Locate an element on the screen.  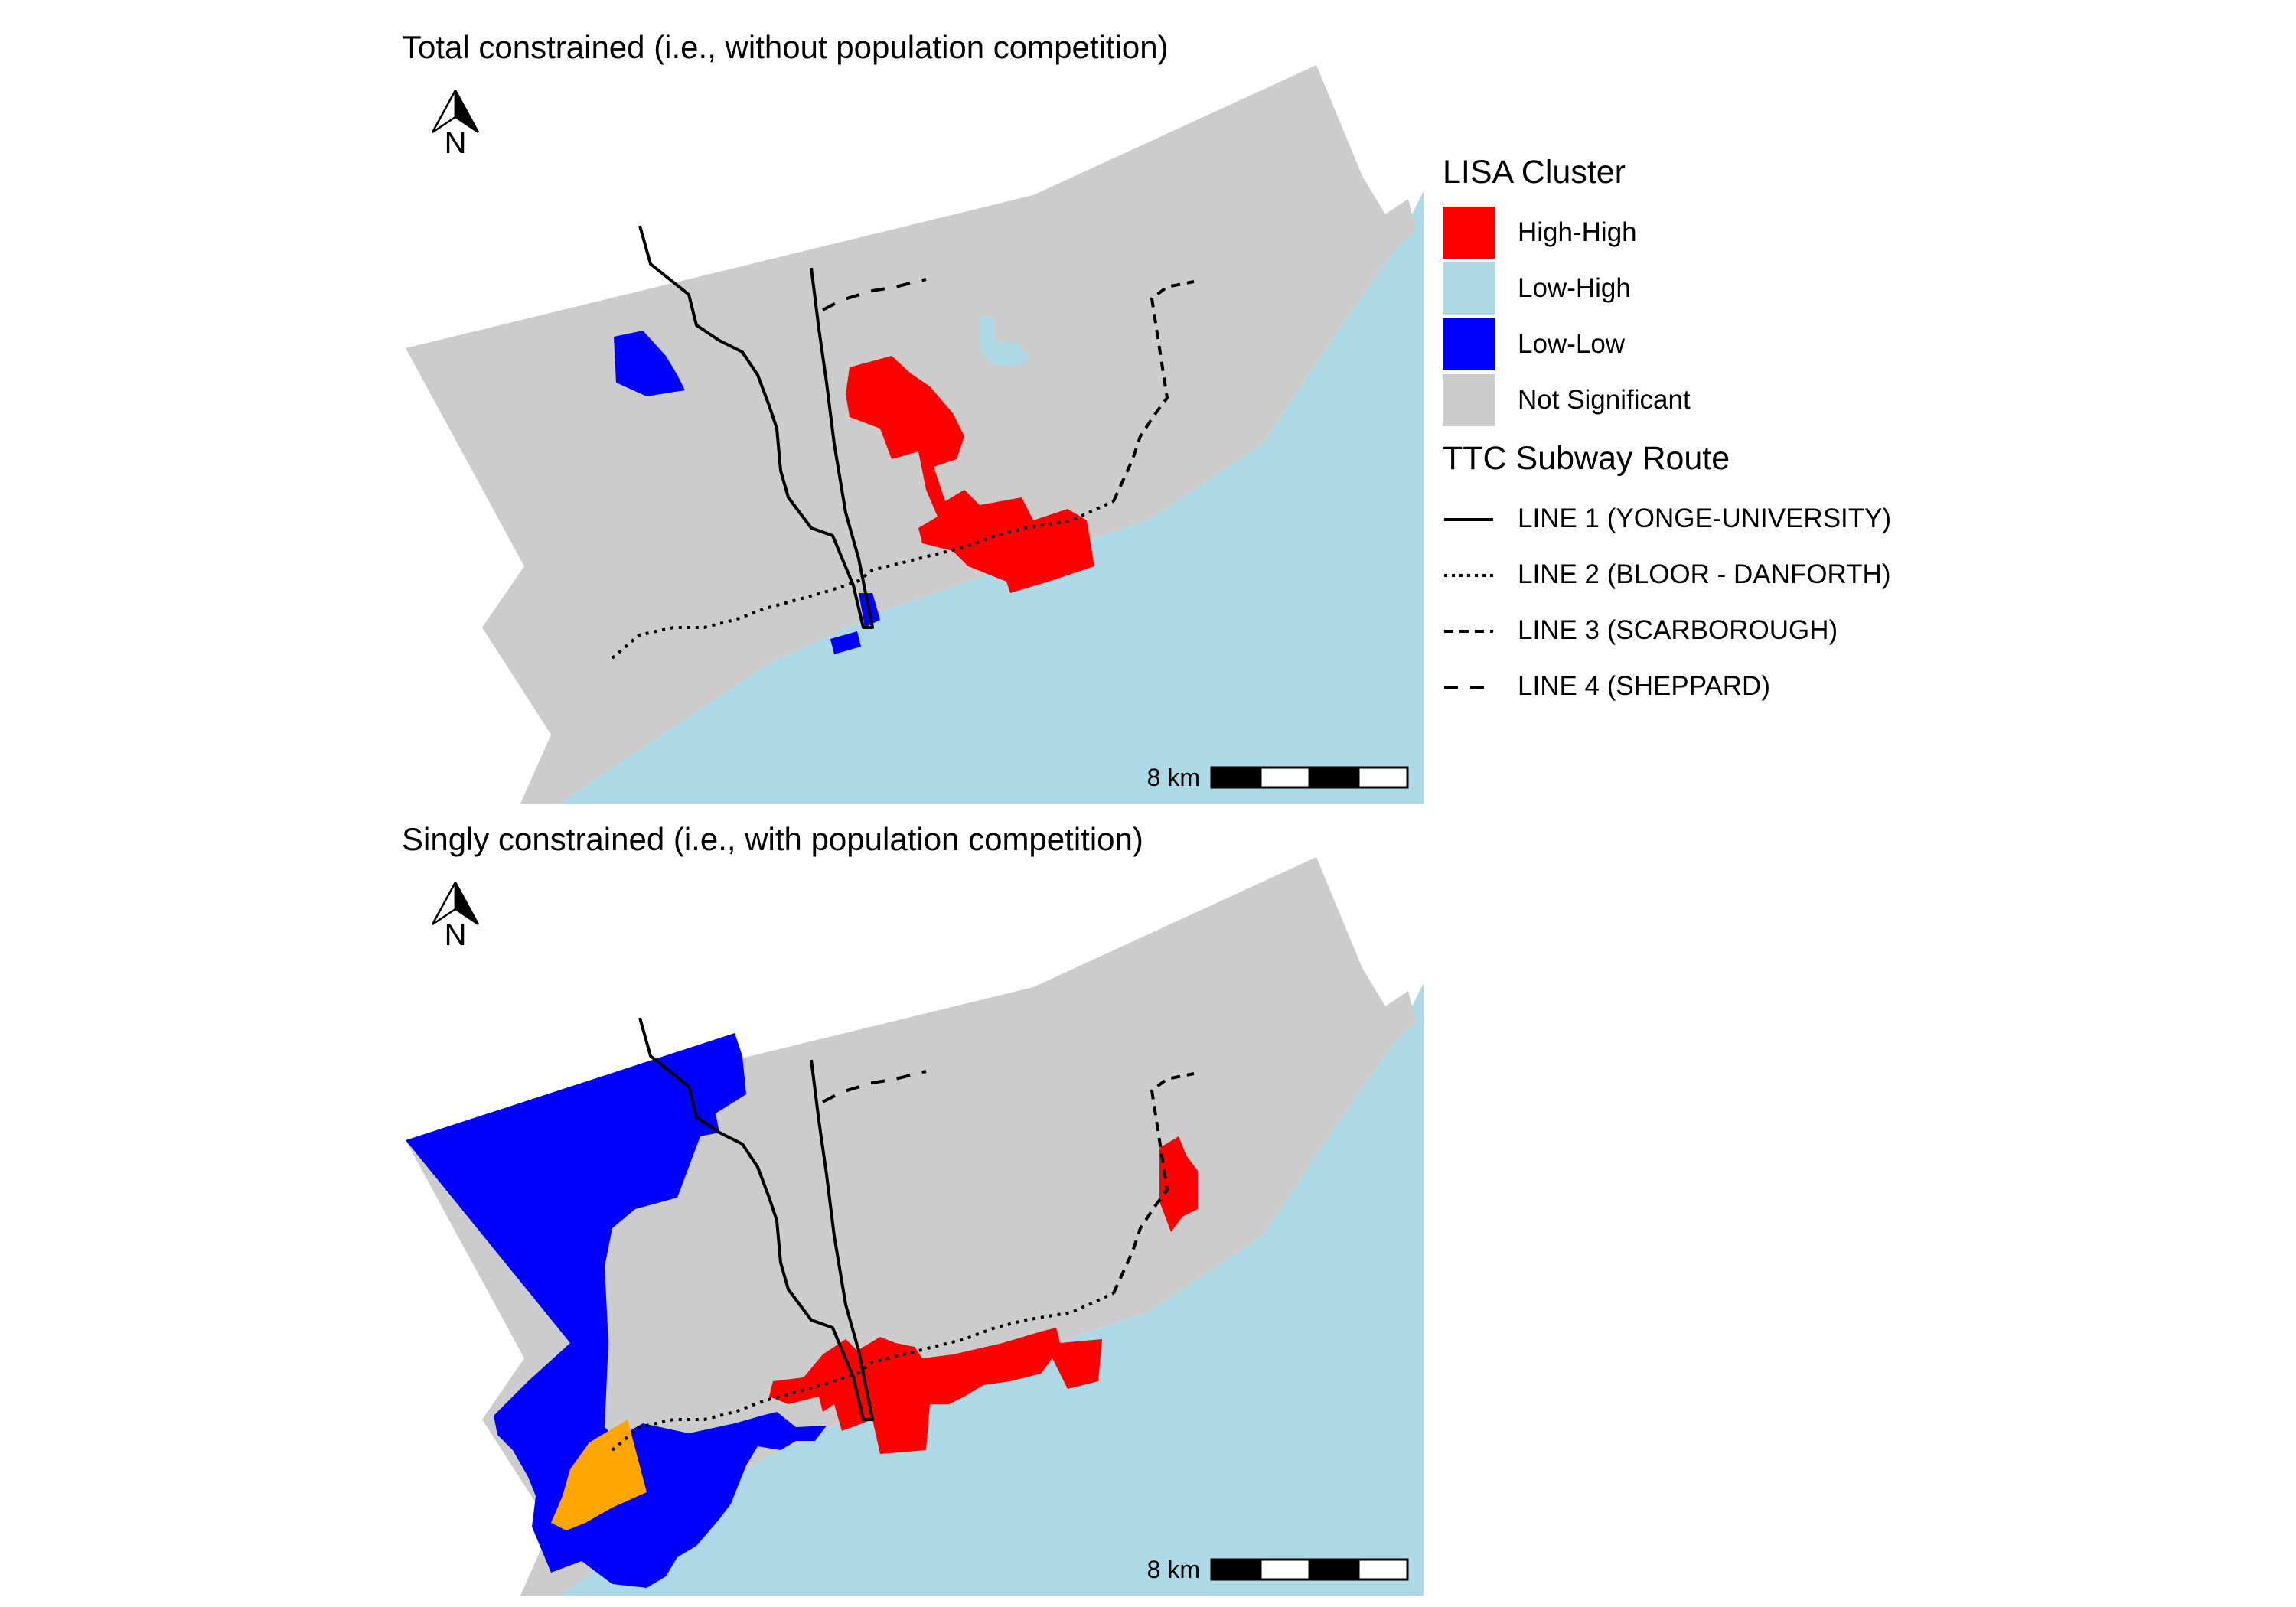
legend-line-dashed-icon is located at coordinates (1468, 631).